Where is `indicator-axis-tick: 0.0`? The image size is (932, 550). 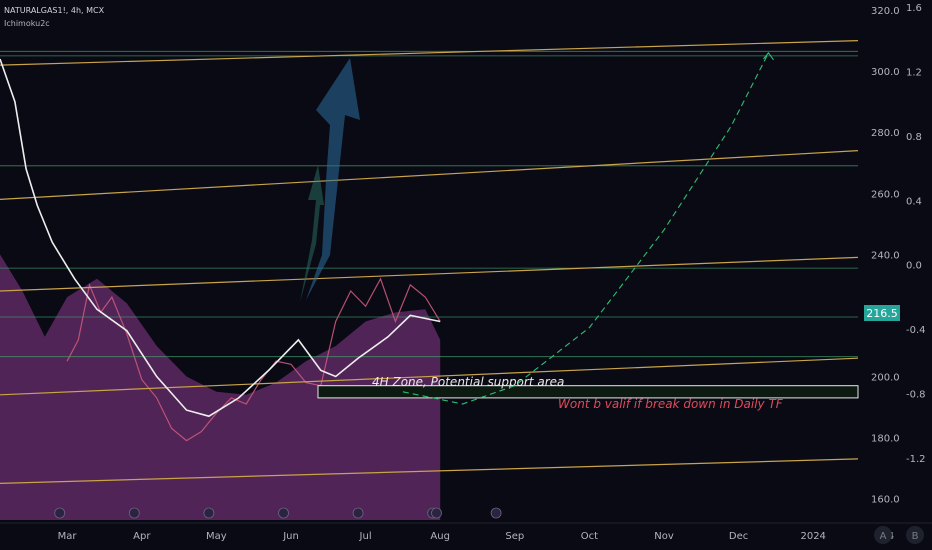
indicator-axis-tick: 0.0 is located at coordinates (914, 266).